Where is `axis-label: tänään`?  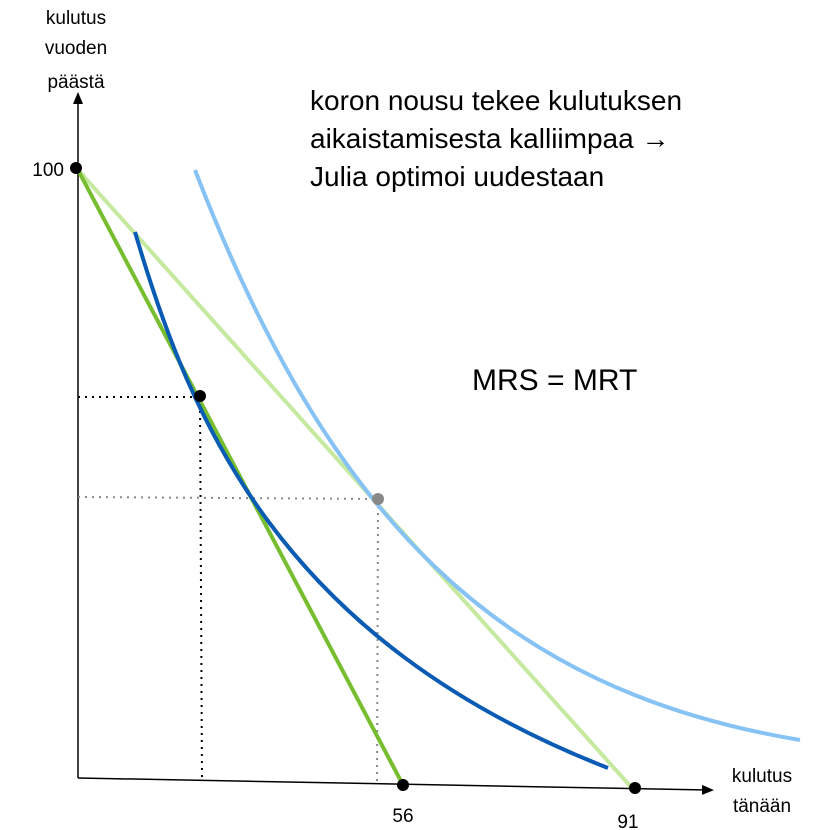 axis-label: tänään is located at coordinates (762, 806).